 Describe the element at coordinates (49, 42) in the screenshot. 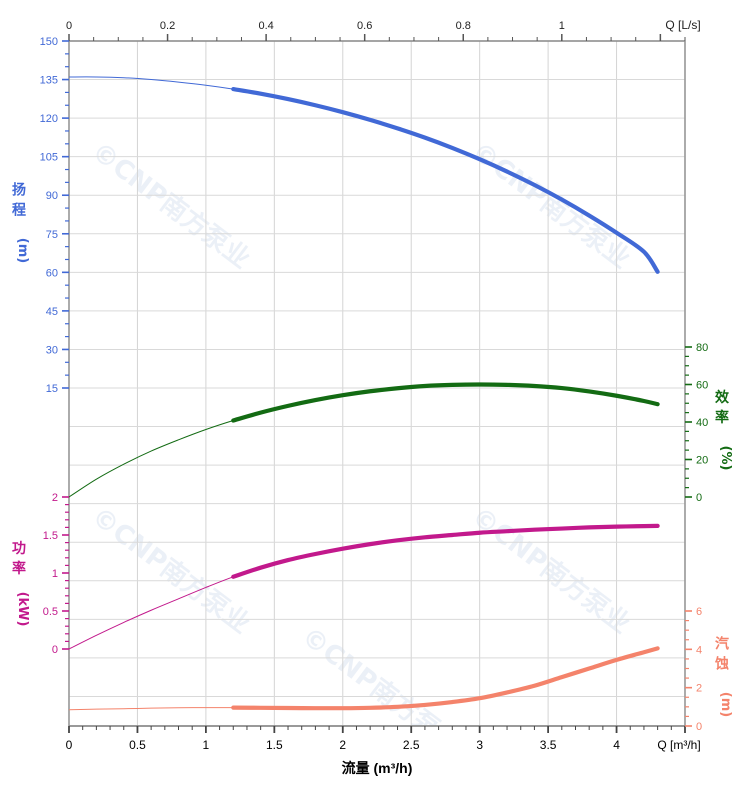

I see `axis-tick-label-head: 150` at that location.